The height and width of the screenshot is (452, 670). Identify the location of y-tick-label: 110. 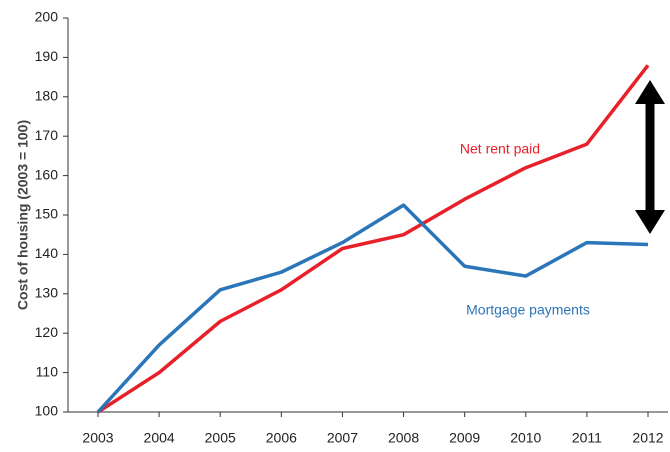
(47, 371).